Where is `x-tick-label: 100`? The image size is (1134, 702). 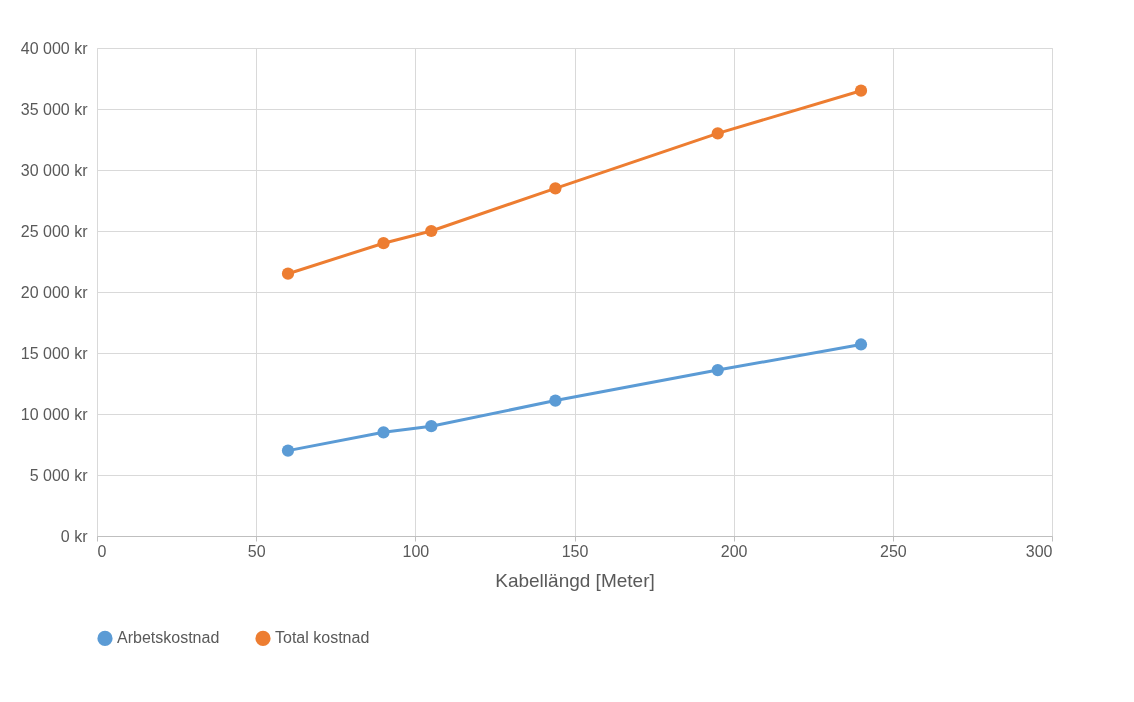
x-tick-label: 100 is located at coordinates (416, 551).